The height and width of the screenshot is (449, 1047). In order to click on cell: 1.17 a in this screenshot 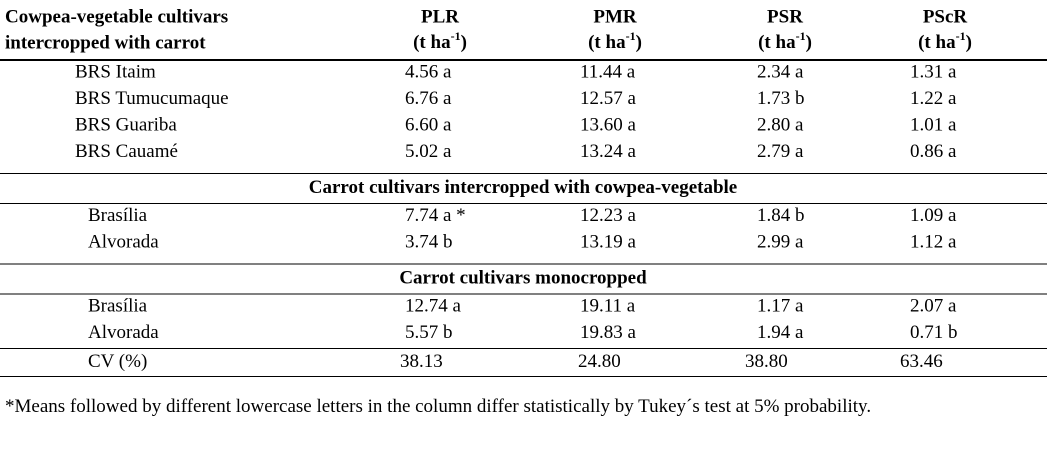, I will do `click(780, 305)`.